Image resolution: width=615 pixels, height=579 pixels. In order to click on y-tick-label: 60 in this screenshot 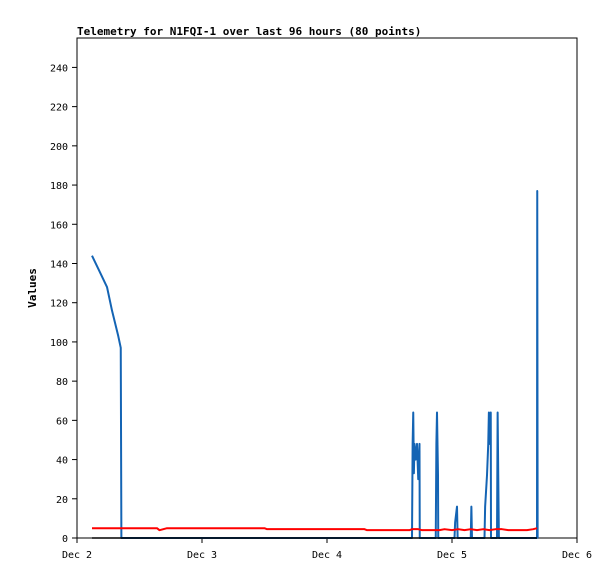, I will do `click(62, 421)`.